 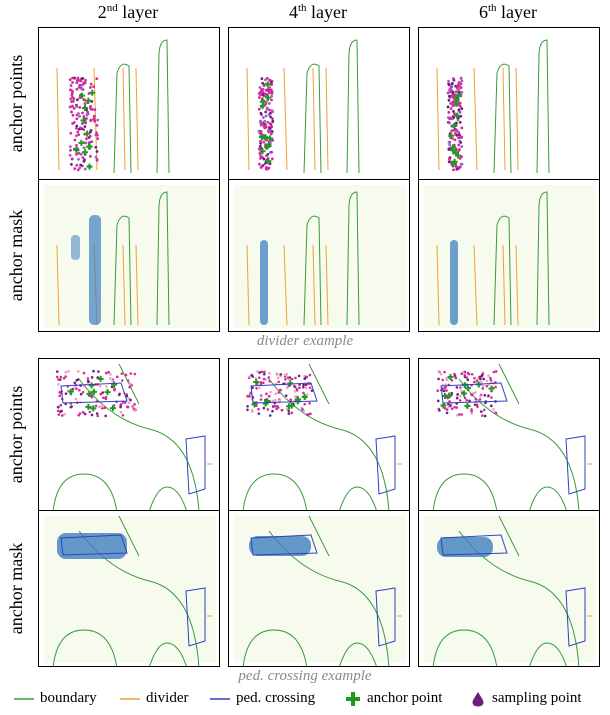 I want to click on legend-label: anchor point, so click(x=405, y=698).